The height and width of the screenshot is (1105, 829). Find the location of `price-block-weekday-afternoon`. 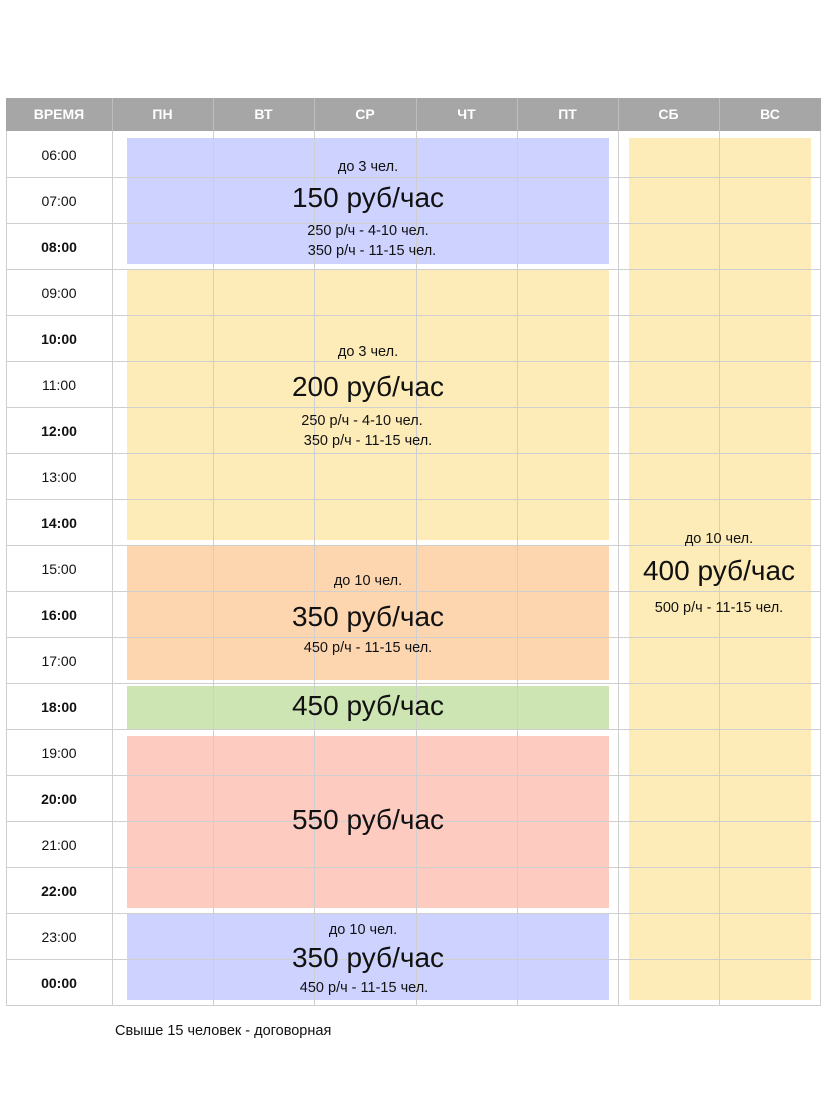

price-block-weekday-afternoon is located at coordinates (368, 613).